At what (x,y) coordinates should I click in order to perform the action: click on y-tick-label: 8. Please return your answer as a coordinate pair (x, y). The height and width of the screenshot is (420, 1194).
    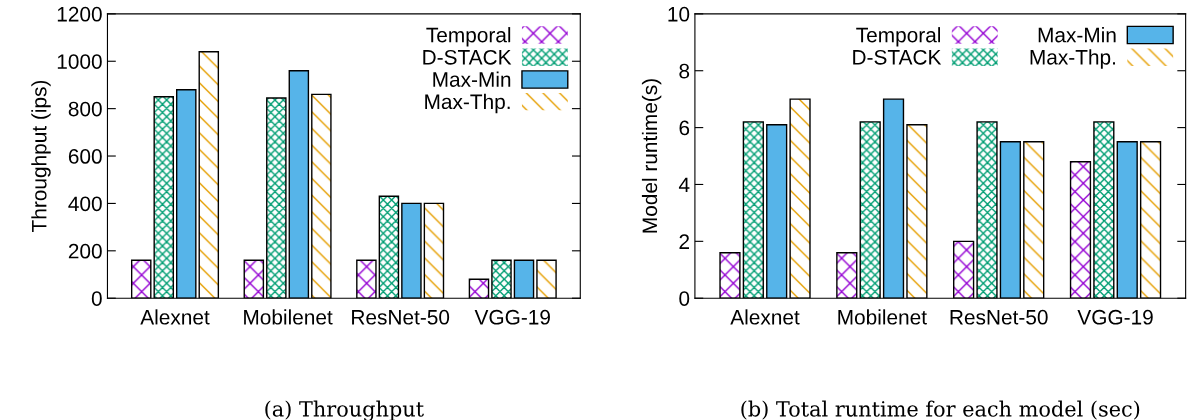
    Looking at the image, I should click on (684, 71).